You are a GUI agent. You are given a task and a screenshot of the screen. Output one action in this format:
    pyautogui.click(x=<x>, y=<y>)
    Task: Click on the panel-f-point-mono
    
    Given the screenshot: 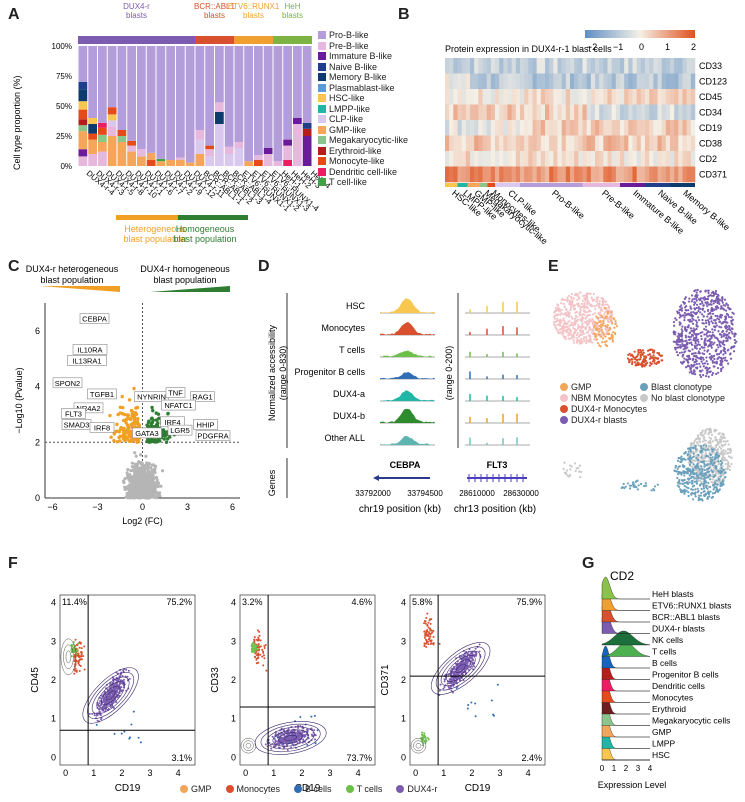 What is the action you would take?
    pyautogui.click(x=75, y=648)
    